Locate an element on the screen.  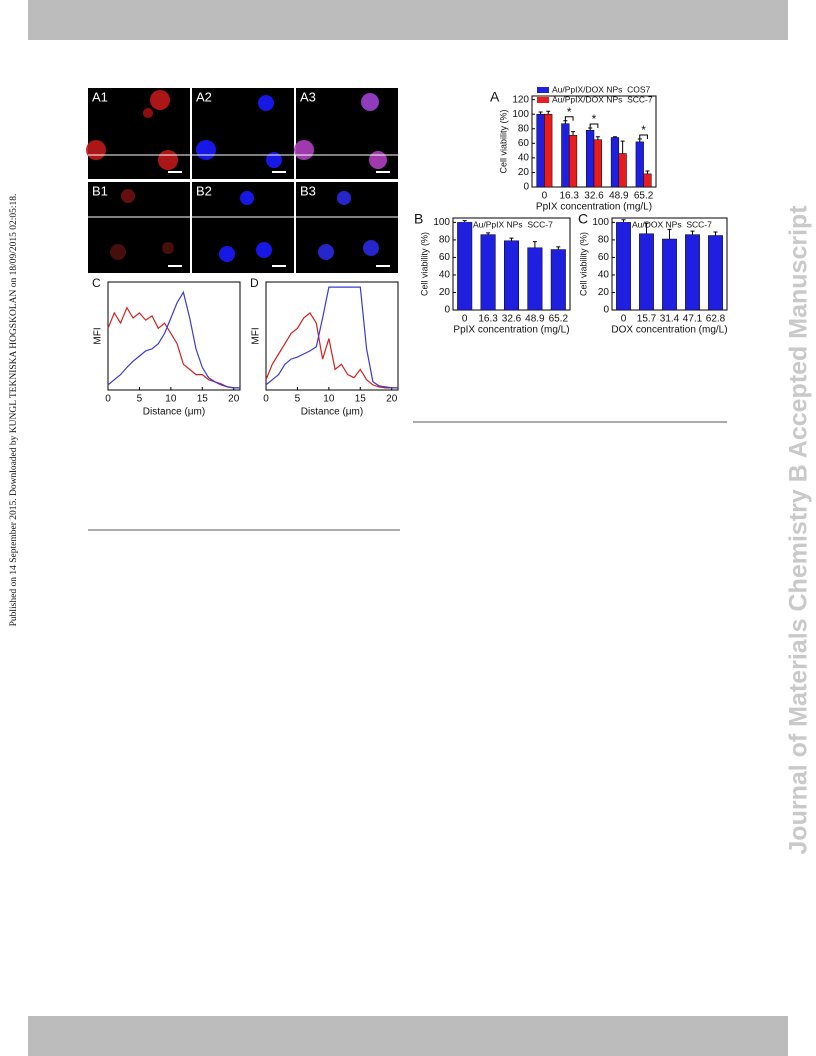
panel-label: A2 is located at coordinates (204, 96).